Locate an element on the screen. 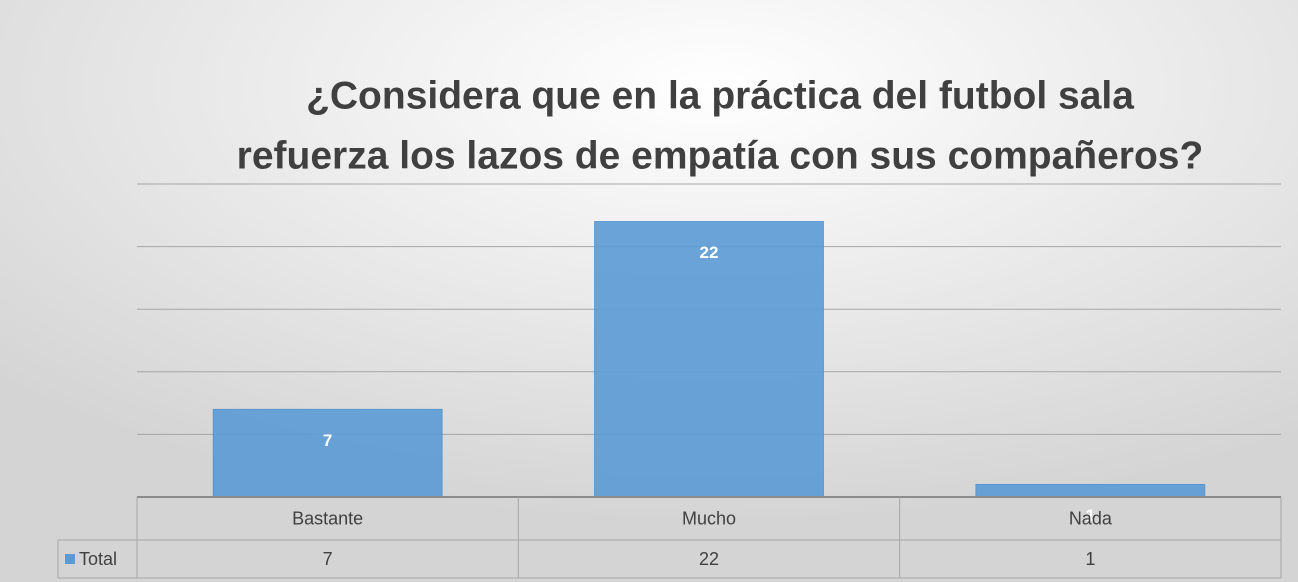 This screenshot has height=582, width=1298. x-tick-label: Nada is located at coordinates (1091, 518).